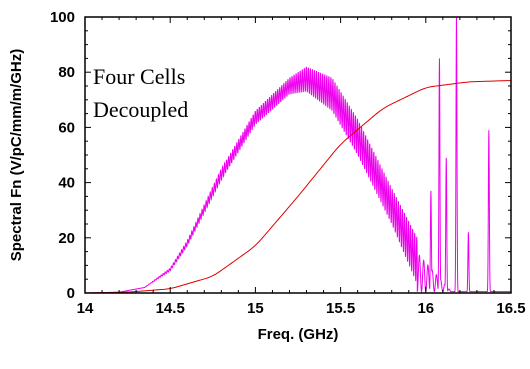  What do you see at coordinates (66, 183) in the screenshot?
I see `y-tick-label: 40` at bounding box center [66, 183].